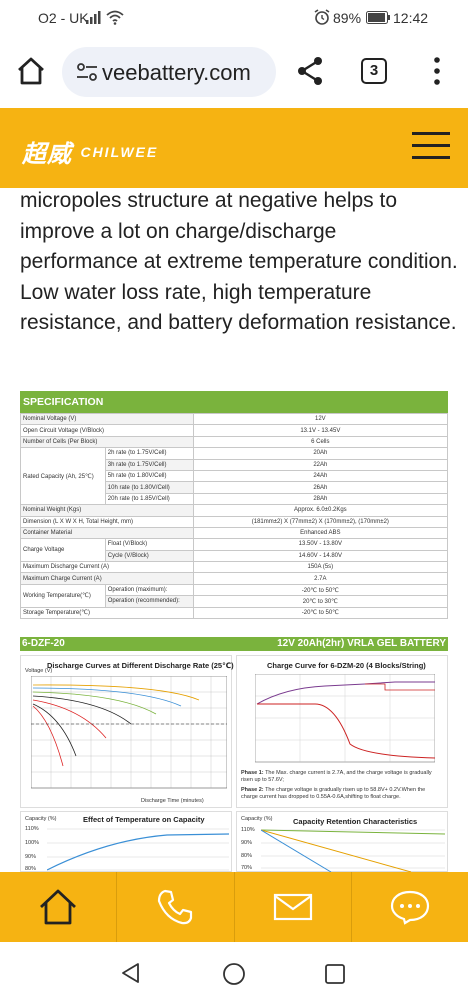 This screenshot has width=468, height=1000. I want to click on contact-phone-button, so click(176, 907).